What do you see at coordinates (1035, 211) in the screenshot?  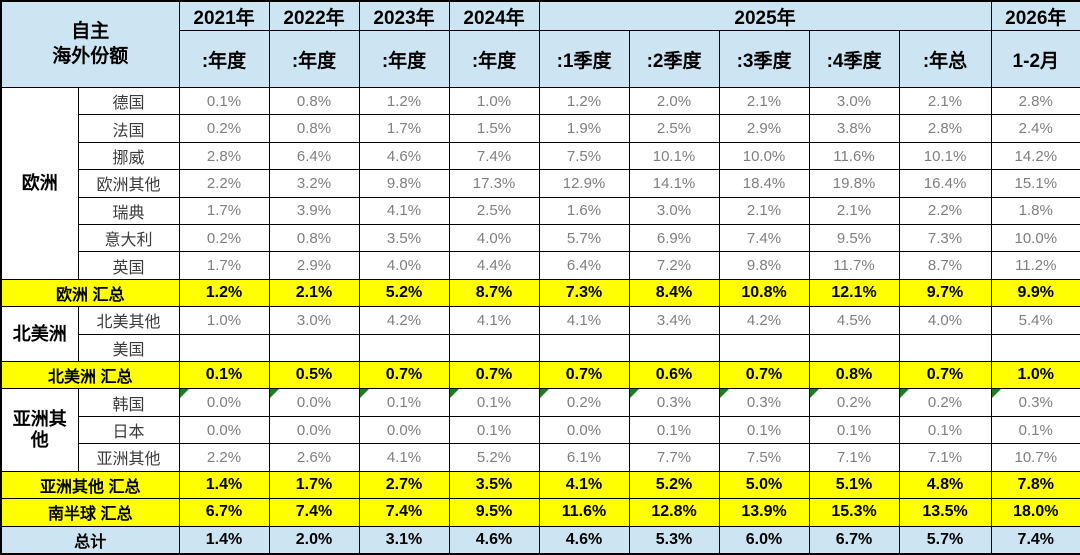 I see `value-cell: 1.8%` at bounding box center [1035, 211].